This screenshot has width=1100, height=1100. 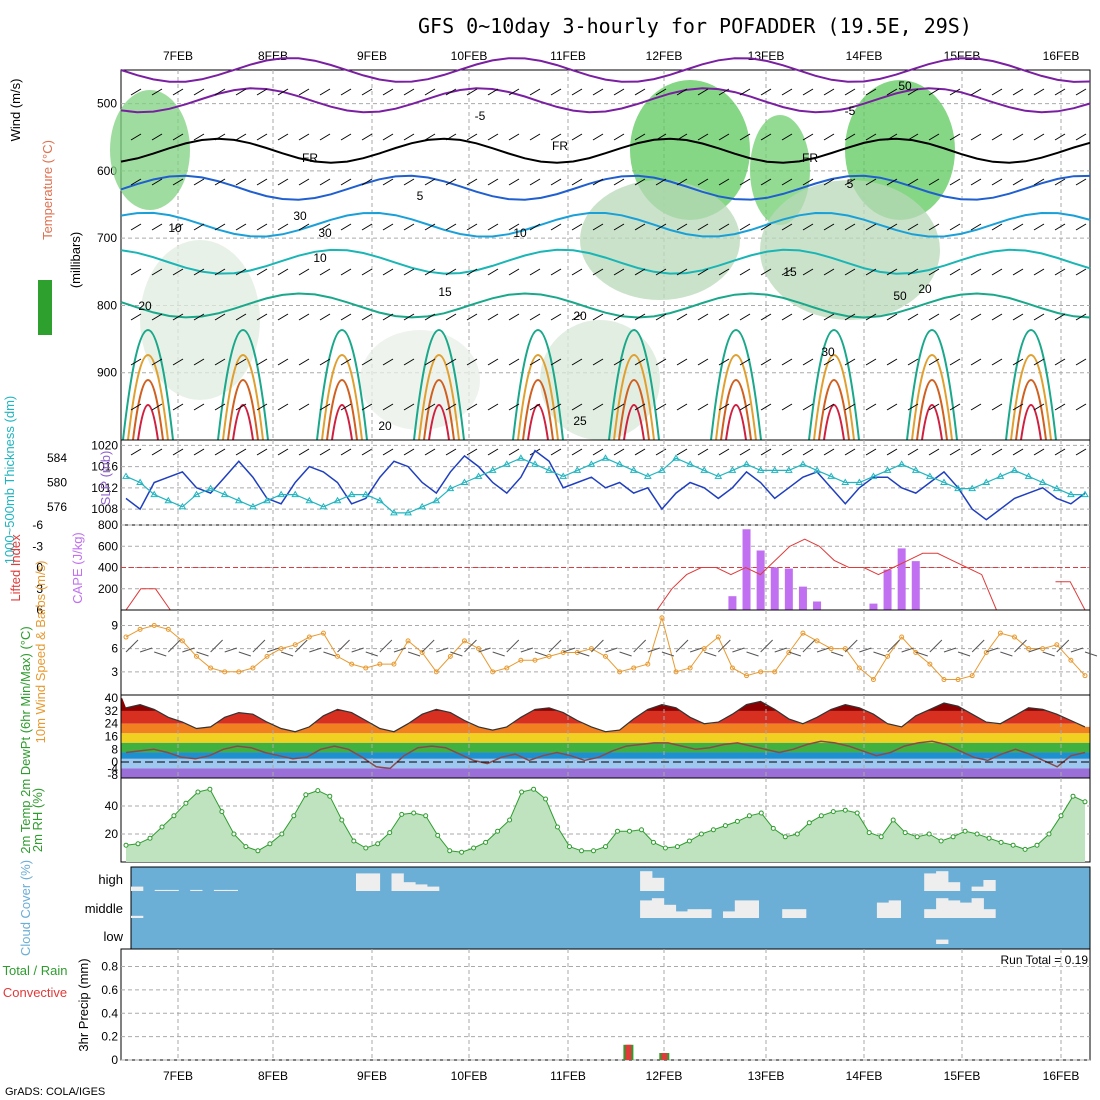 I want to click on li-ytick-4: 6, so click(x=39, y=610).